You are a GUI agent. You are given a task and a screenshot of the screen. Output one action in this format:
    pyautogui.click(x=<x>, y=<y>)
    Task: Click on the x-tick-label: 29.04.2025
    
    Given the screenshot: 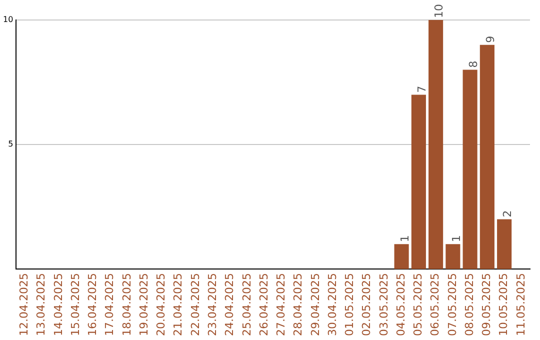 What is the action you would take?
    pyautogui.click(x=315, y=304)
    